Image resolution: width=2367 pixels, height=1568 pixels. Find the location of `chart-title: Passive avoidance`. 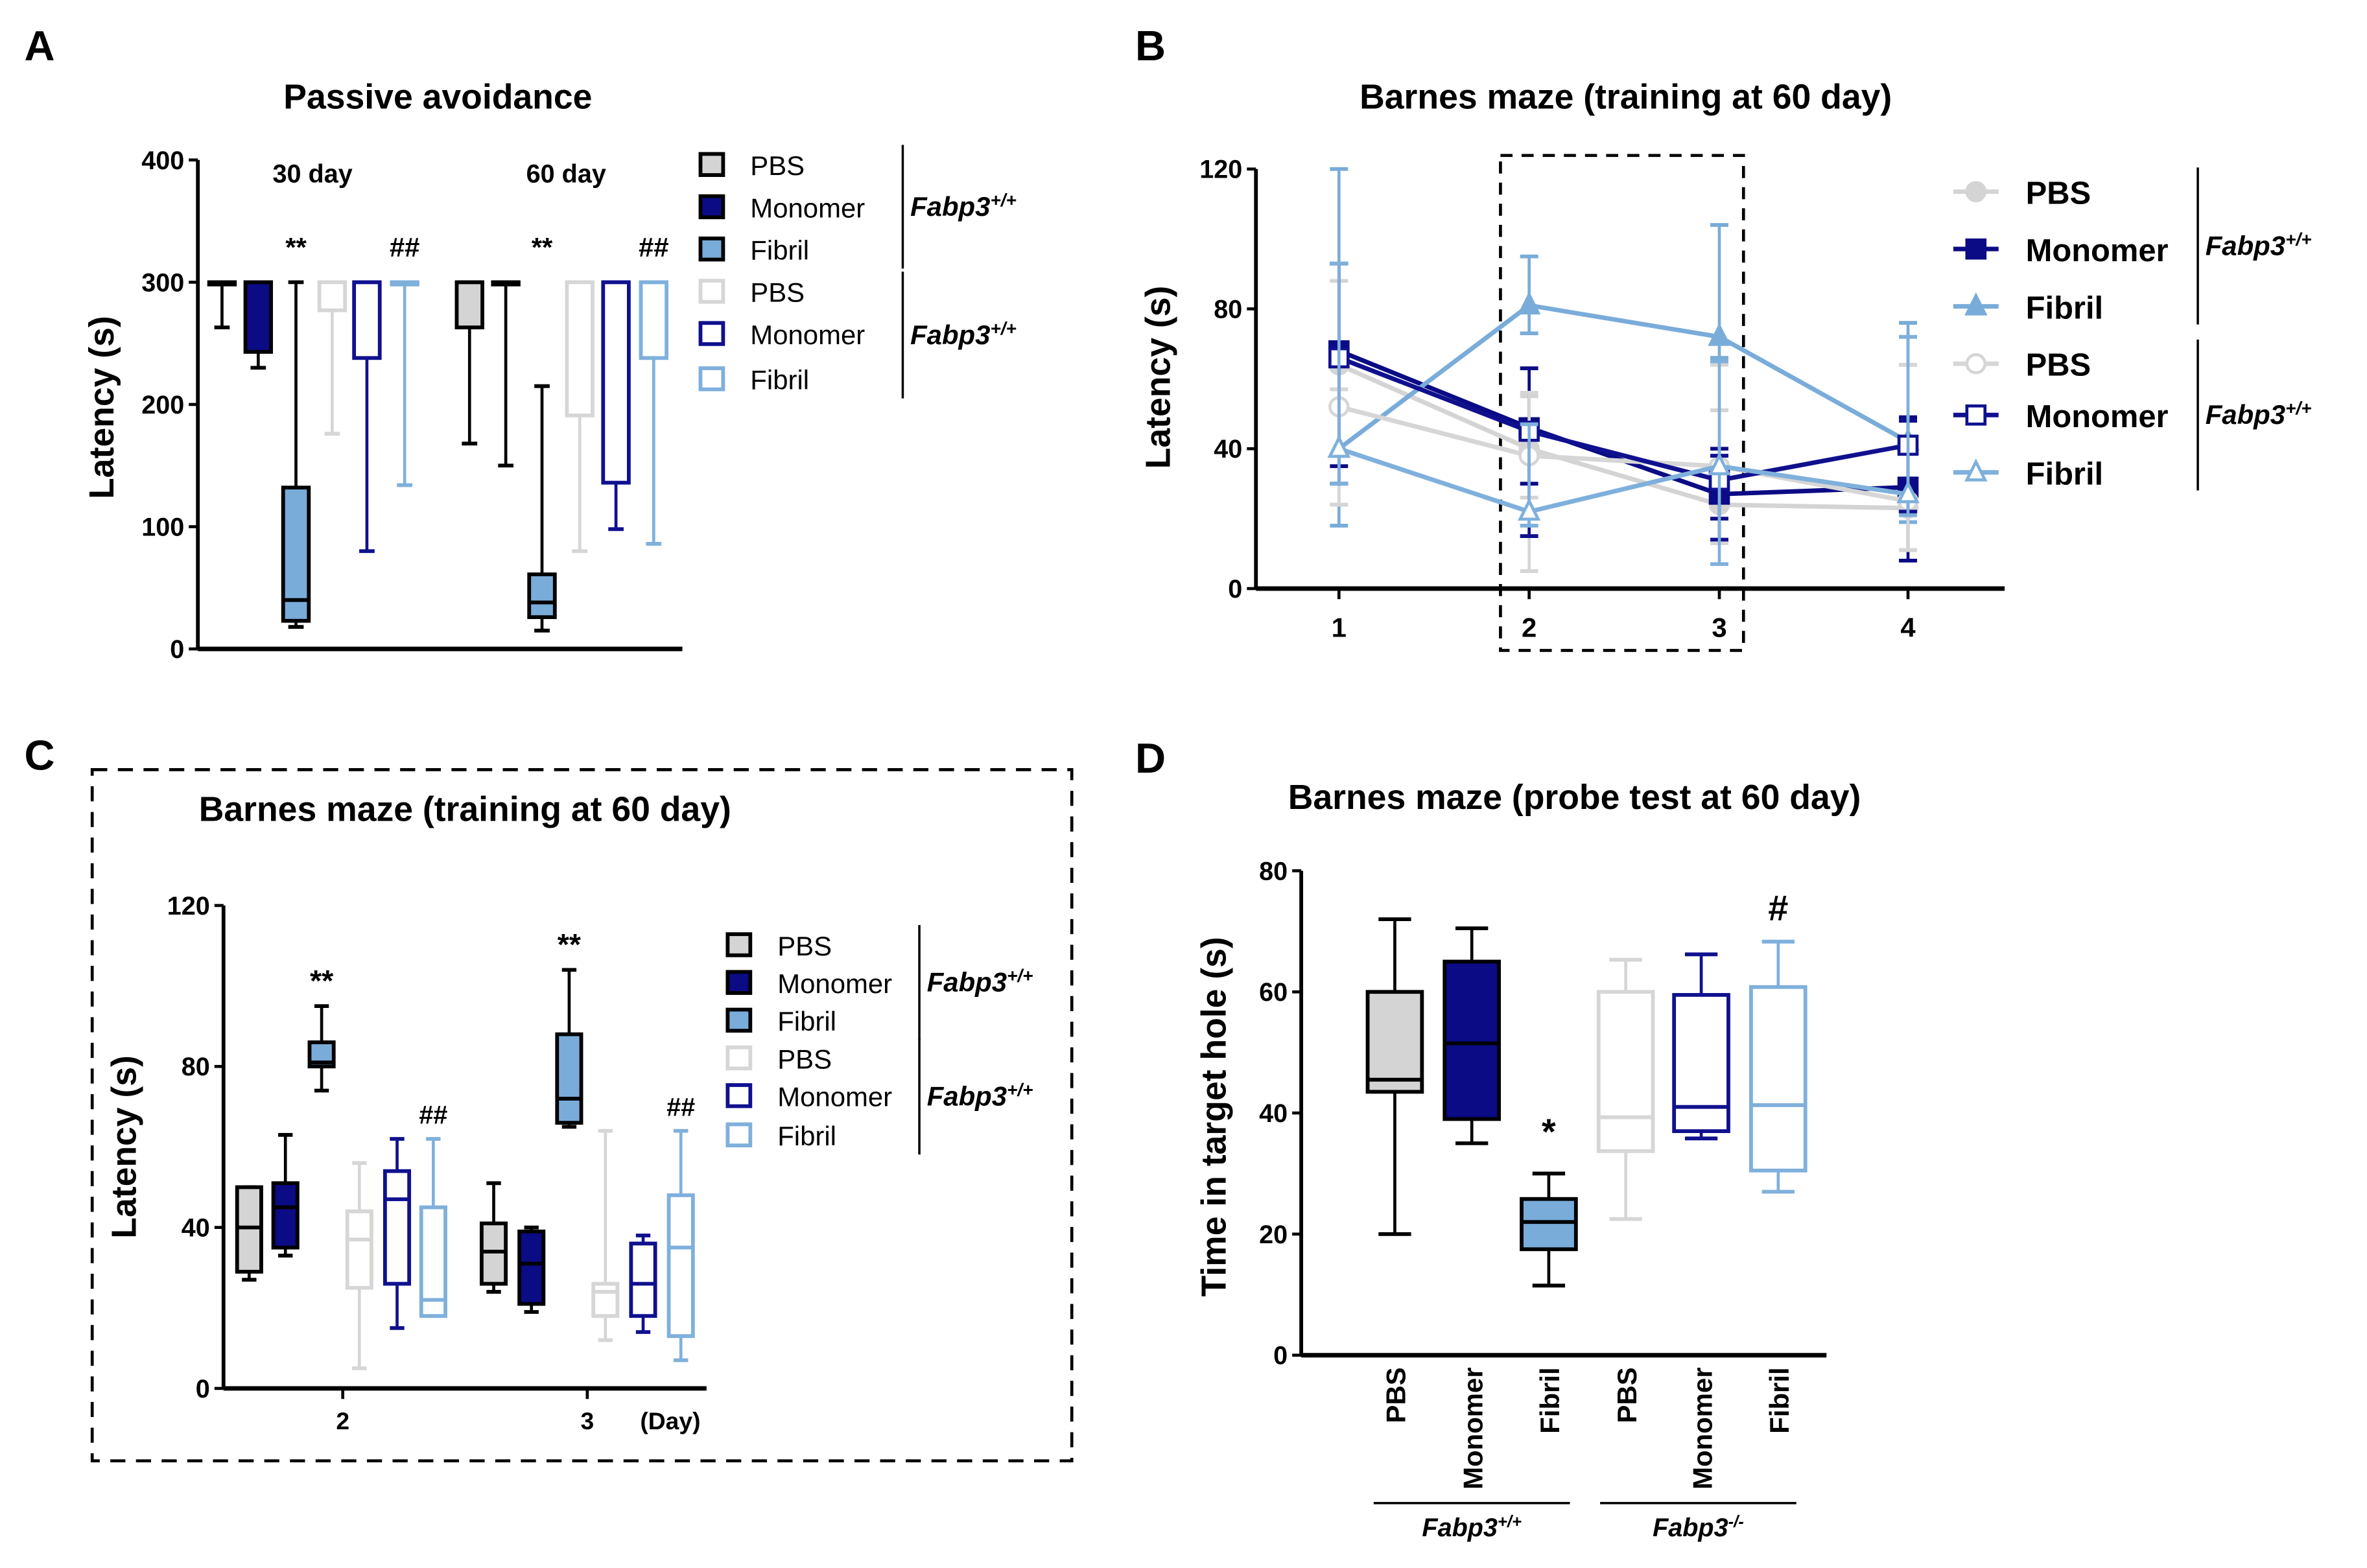

chart-title: Passive avoidance is located at coordinates (437, 97).